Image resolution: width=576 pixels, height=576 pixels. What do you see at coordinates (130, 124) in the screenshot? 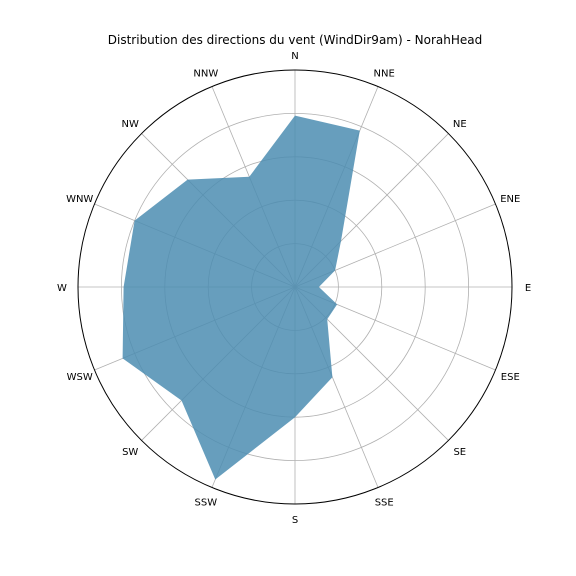
I see `direction-label-nw: NW` at bounding box center [130, 124].